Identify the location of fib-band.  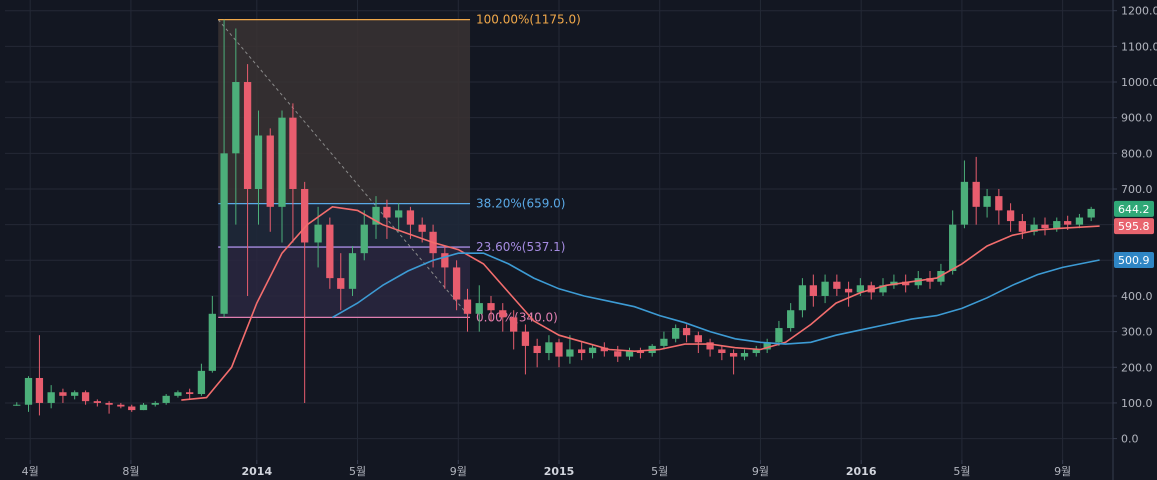
(344, 225).